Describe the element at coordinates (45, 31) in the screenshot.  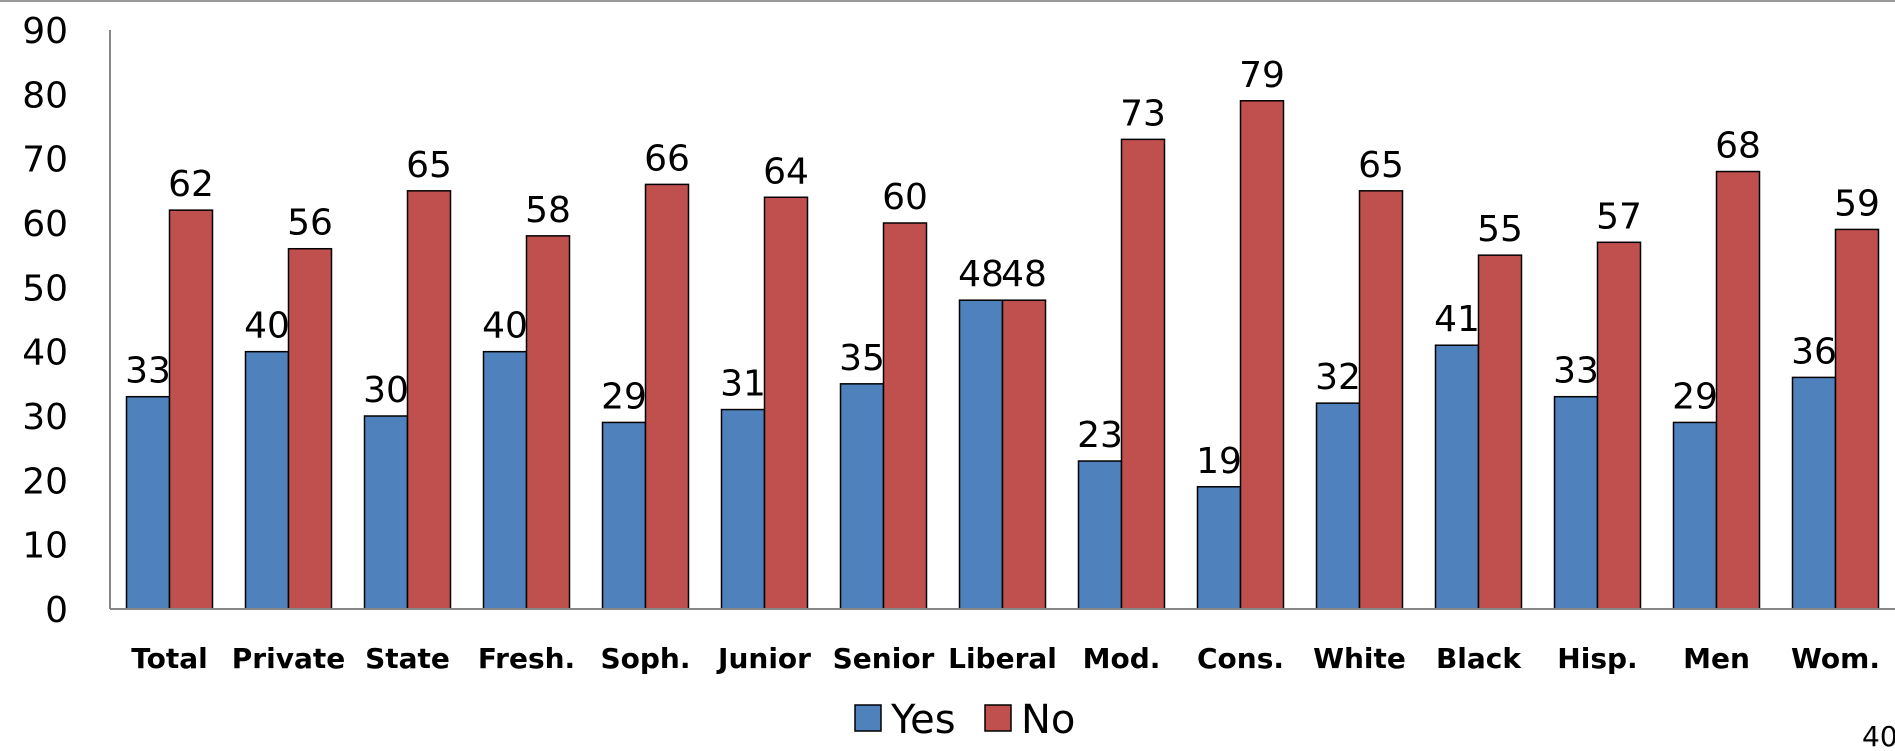
I see `y-tick-label: 90` at that location.